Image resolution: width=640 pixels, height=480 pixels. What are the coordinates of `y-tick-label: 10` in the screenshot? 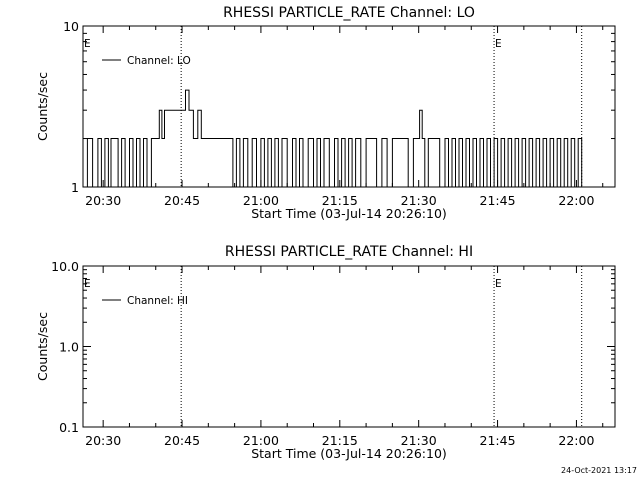 It's located at (71, 26).